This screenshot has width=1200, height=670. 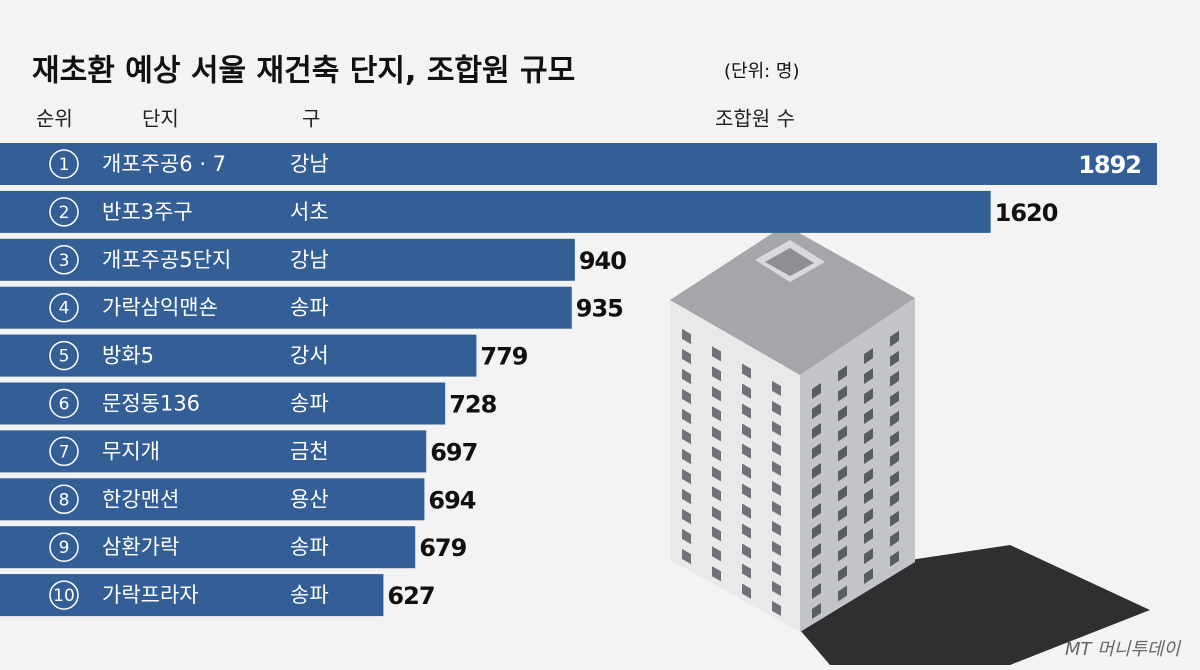 I want to click on rank: 1, so click(x=64, y=165).